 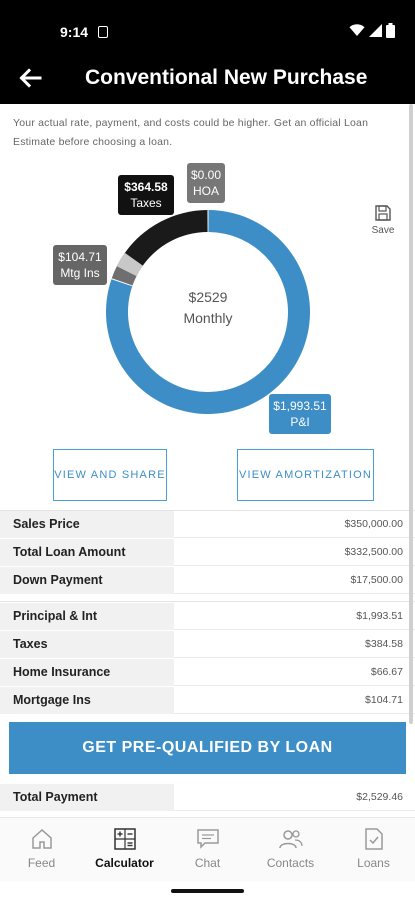 I want to click on table-row: Home Insurance $66.67, so click(x=207, y=672).